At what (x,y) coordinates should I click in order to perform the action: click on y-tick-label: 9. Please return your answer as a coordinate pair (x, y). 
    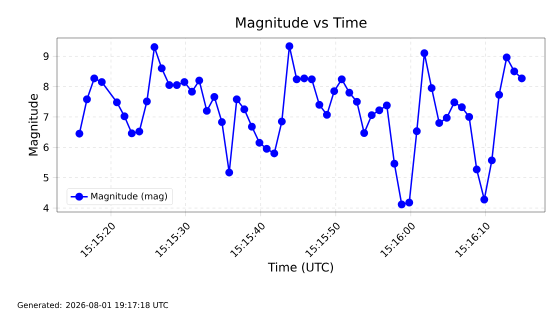
    Looking at the image, I should click on (46, 56).